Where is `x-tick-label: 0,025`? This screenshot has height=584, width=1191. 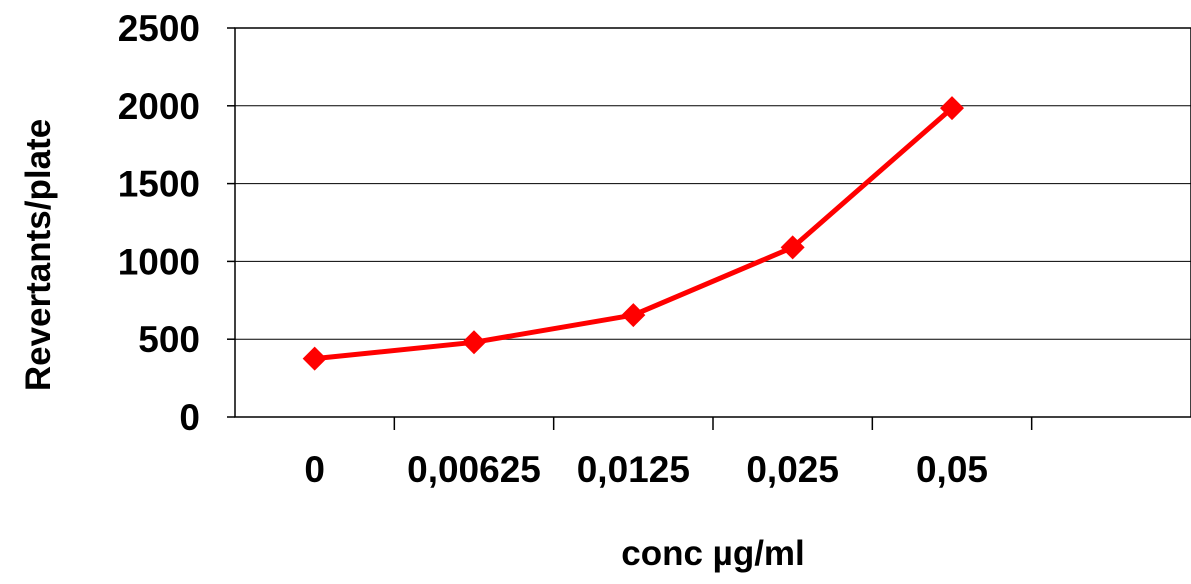
x-tick-label: 0,025 is located at coordinates (792, 469).